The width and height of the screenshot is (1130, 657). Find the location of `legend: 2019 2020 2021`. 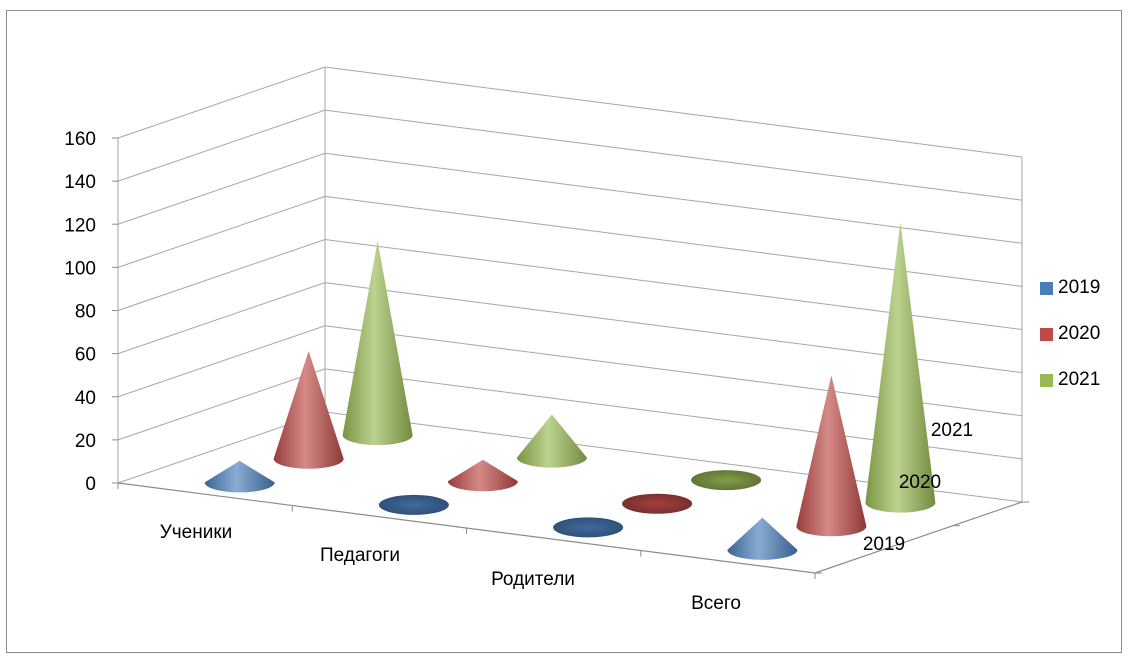

legend: 2019 2020 2021 is located at coordinates (1083, 346).